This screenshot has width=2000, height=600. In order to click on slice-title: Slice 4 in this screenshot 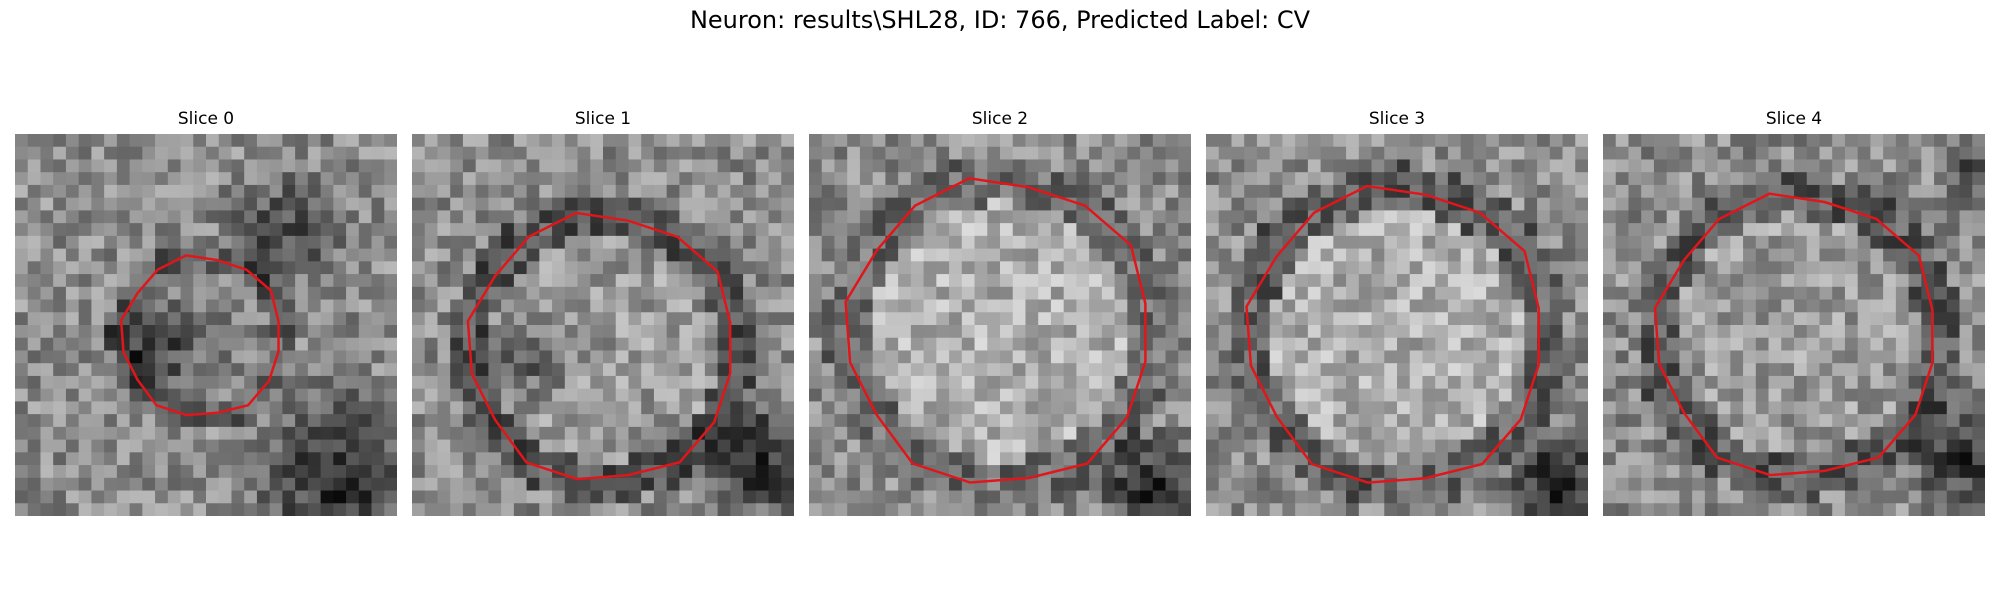, I will do `click(1794, 119)`.